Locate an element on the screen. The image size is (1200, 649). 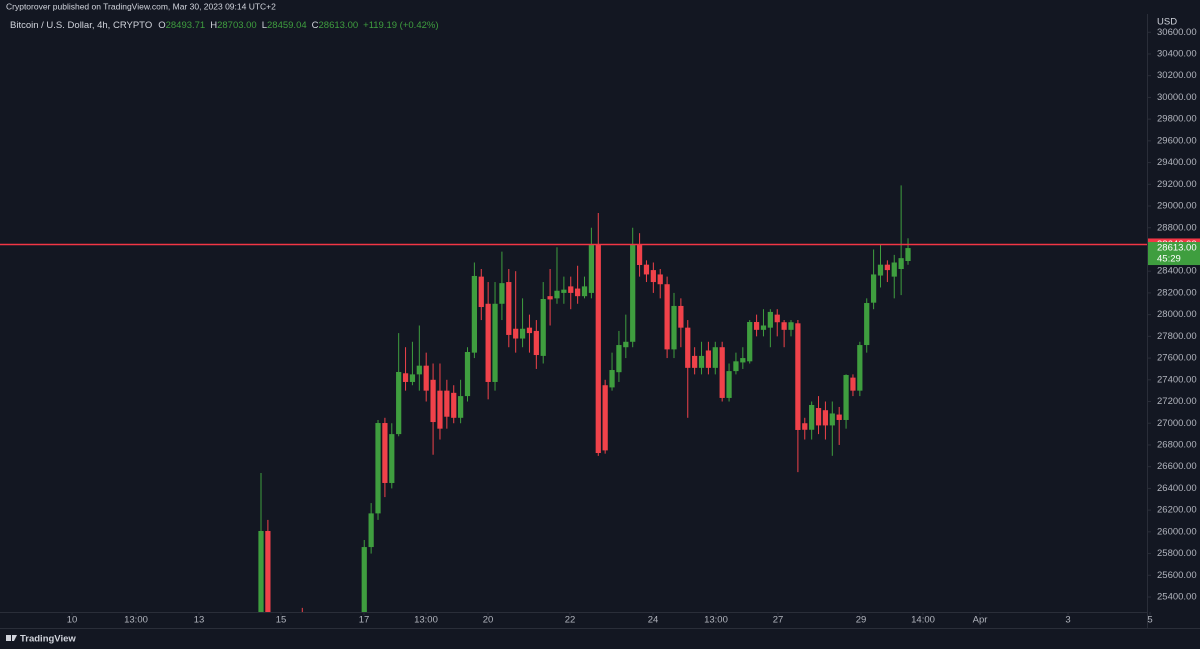
y-axis-label: USD is located at coordinates (1167, 22).